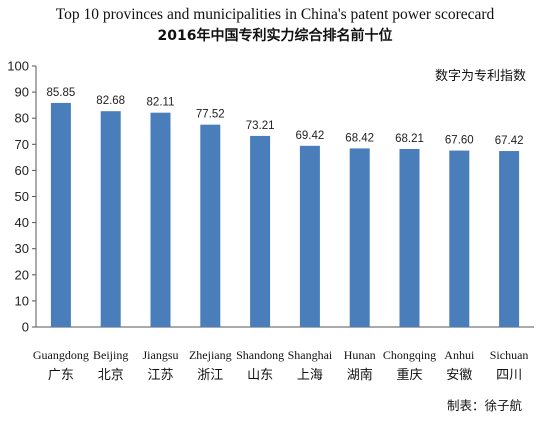 Image resolution: width=550 pixels, height=421 pixels. Describe the element at coordinates (459, 355) in the screenshot. I see `category-label: Anhui` at that location.